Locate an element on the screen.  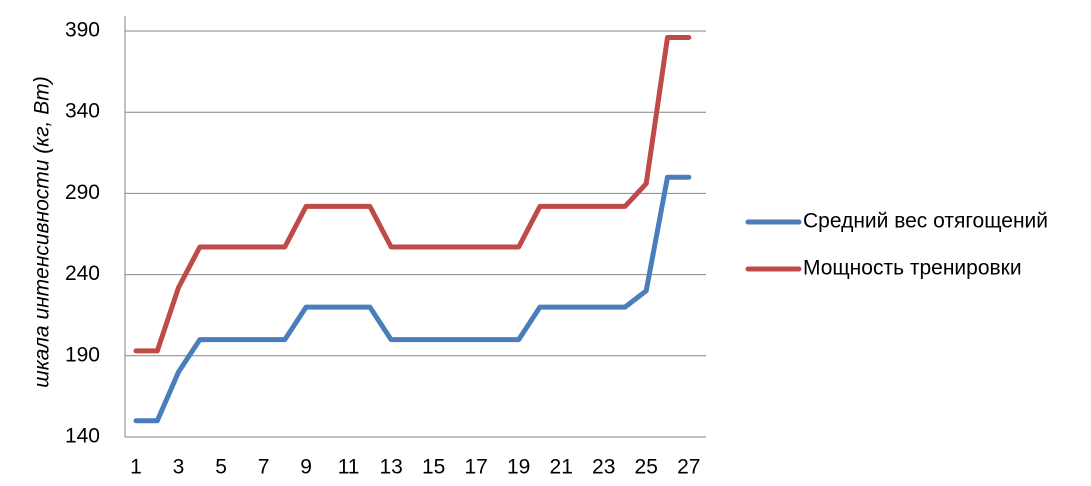
x-tick-label: 11 is located at coordinates (349, 467).